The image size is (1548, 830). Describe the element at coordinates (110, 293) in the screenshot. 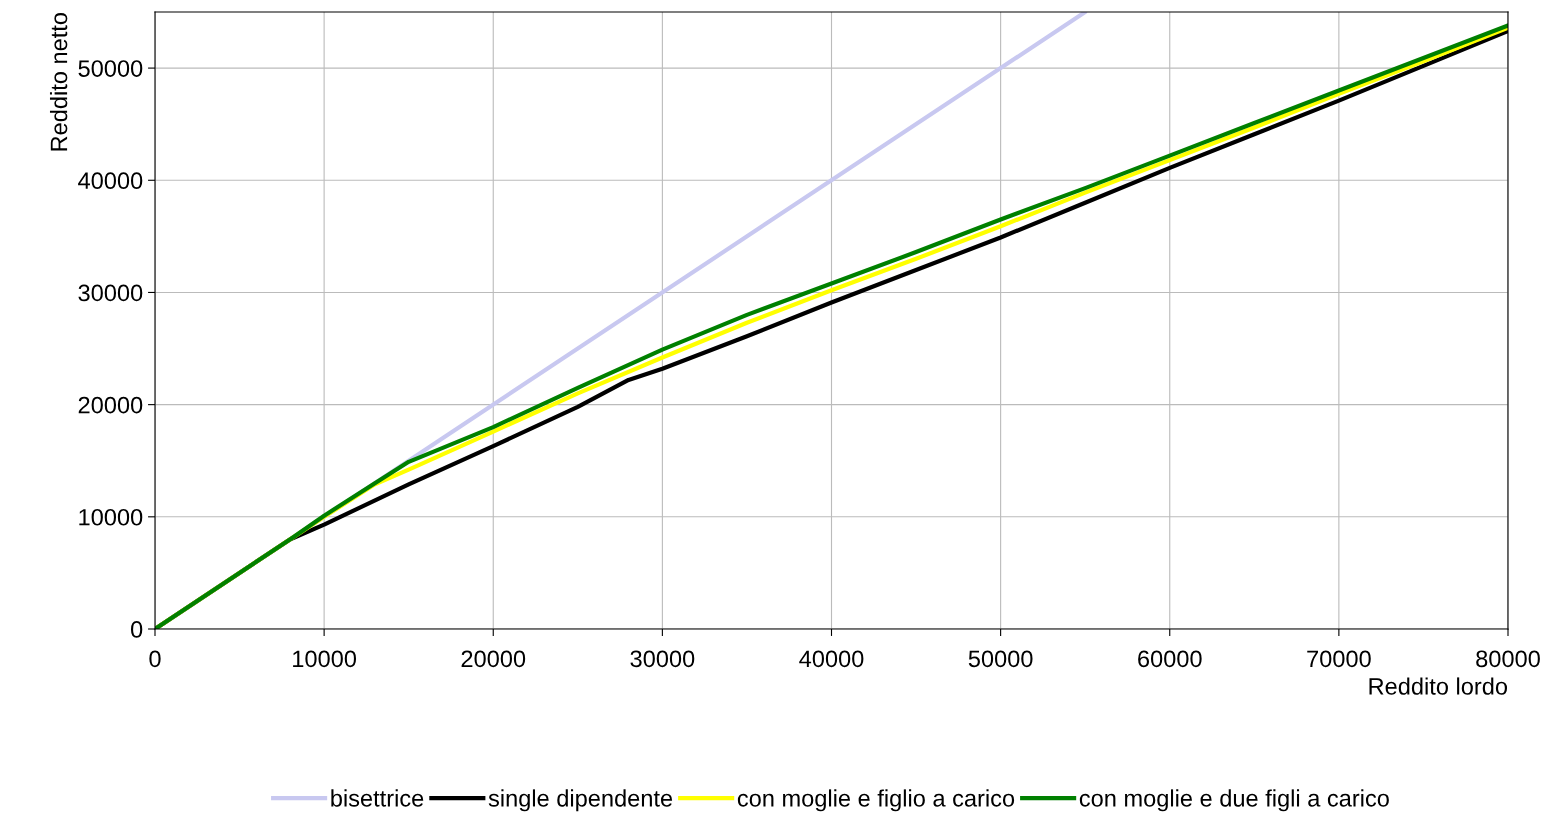

I see `y-tick-label: 30000` at that location.